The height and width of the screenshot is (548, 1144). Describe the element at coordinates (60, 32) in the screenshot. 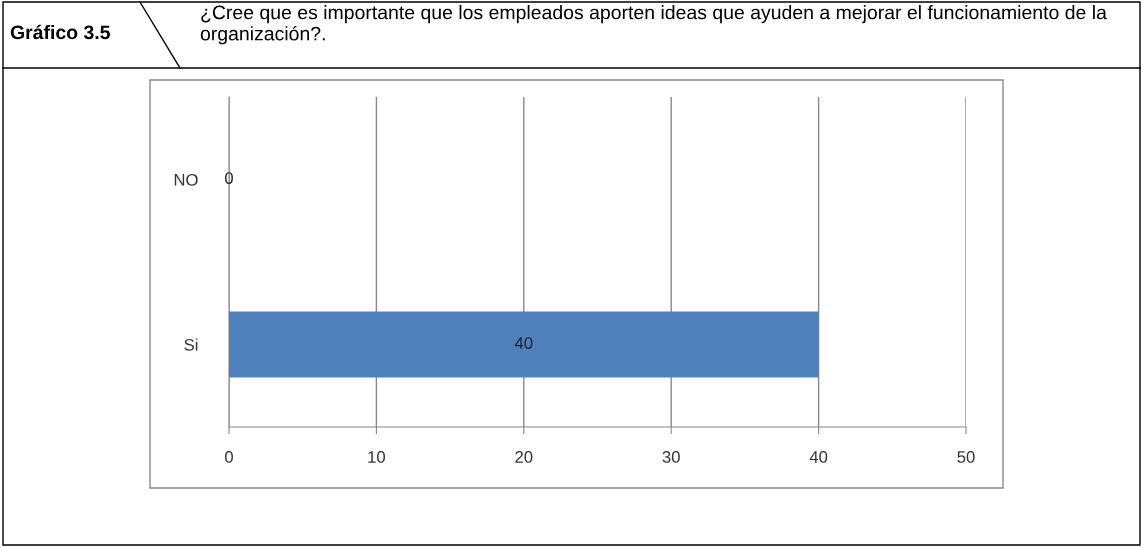

I see `text: Gráfico 3.5` at that location.